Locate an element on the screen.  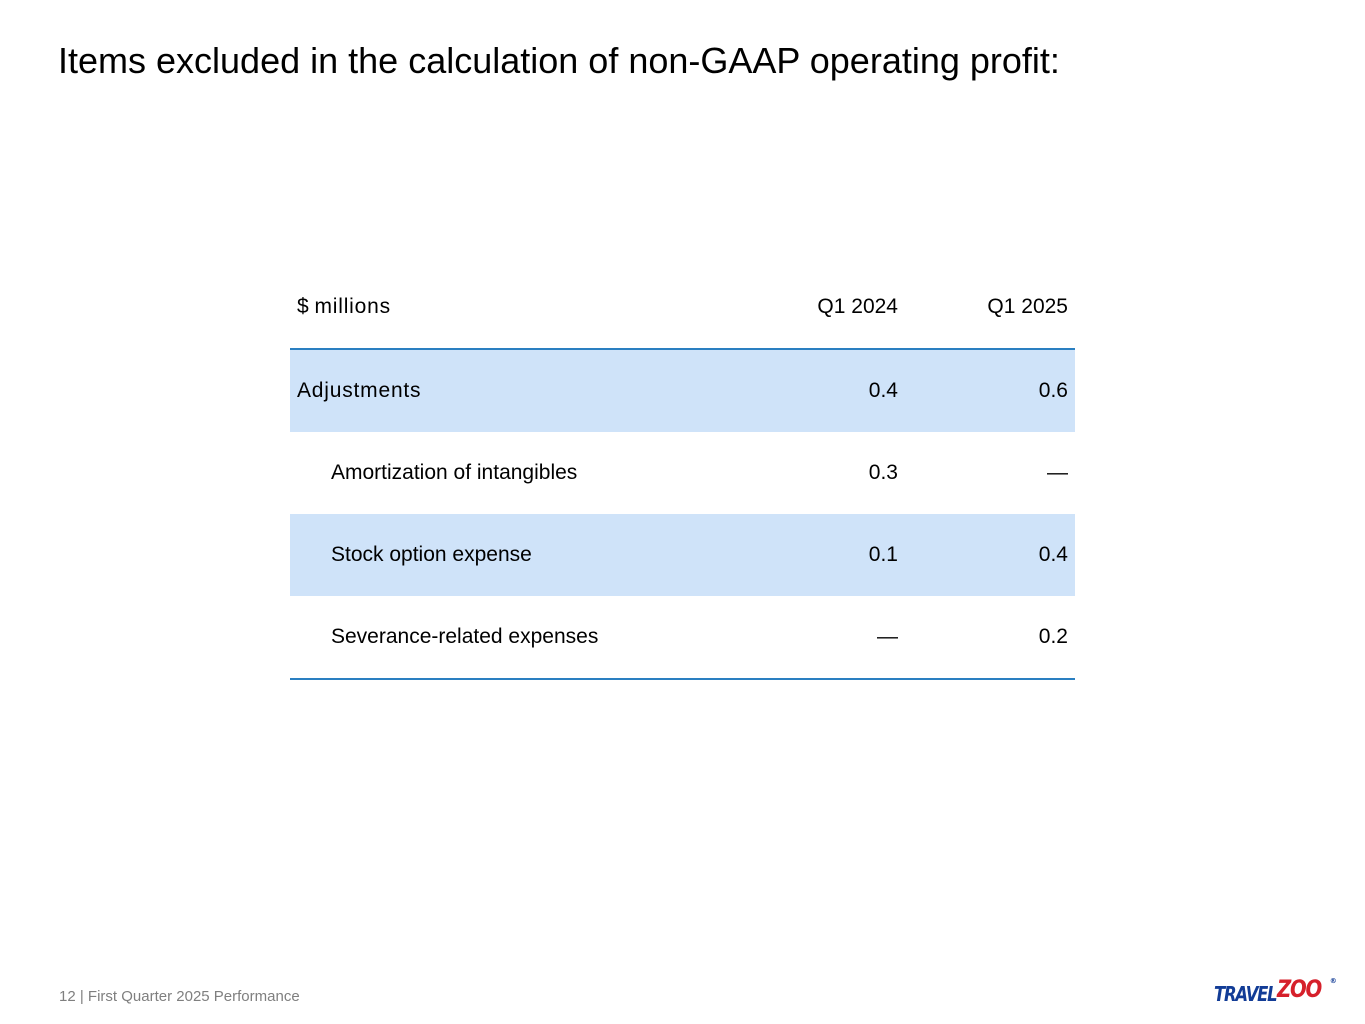
row-label: Stock option expense is located at coordinates (512, 555).